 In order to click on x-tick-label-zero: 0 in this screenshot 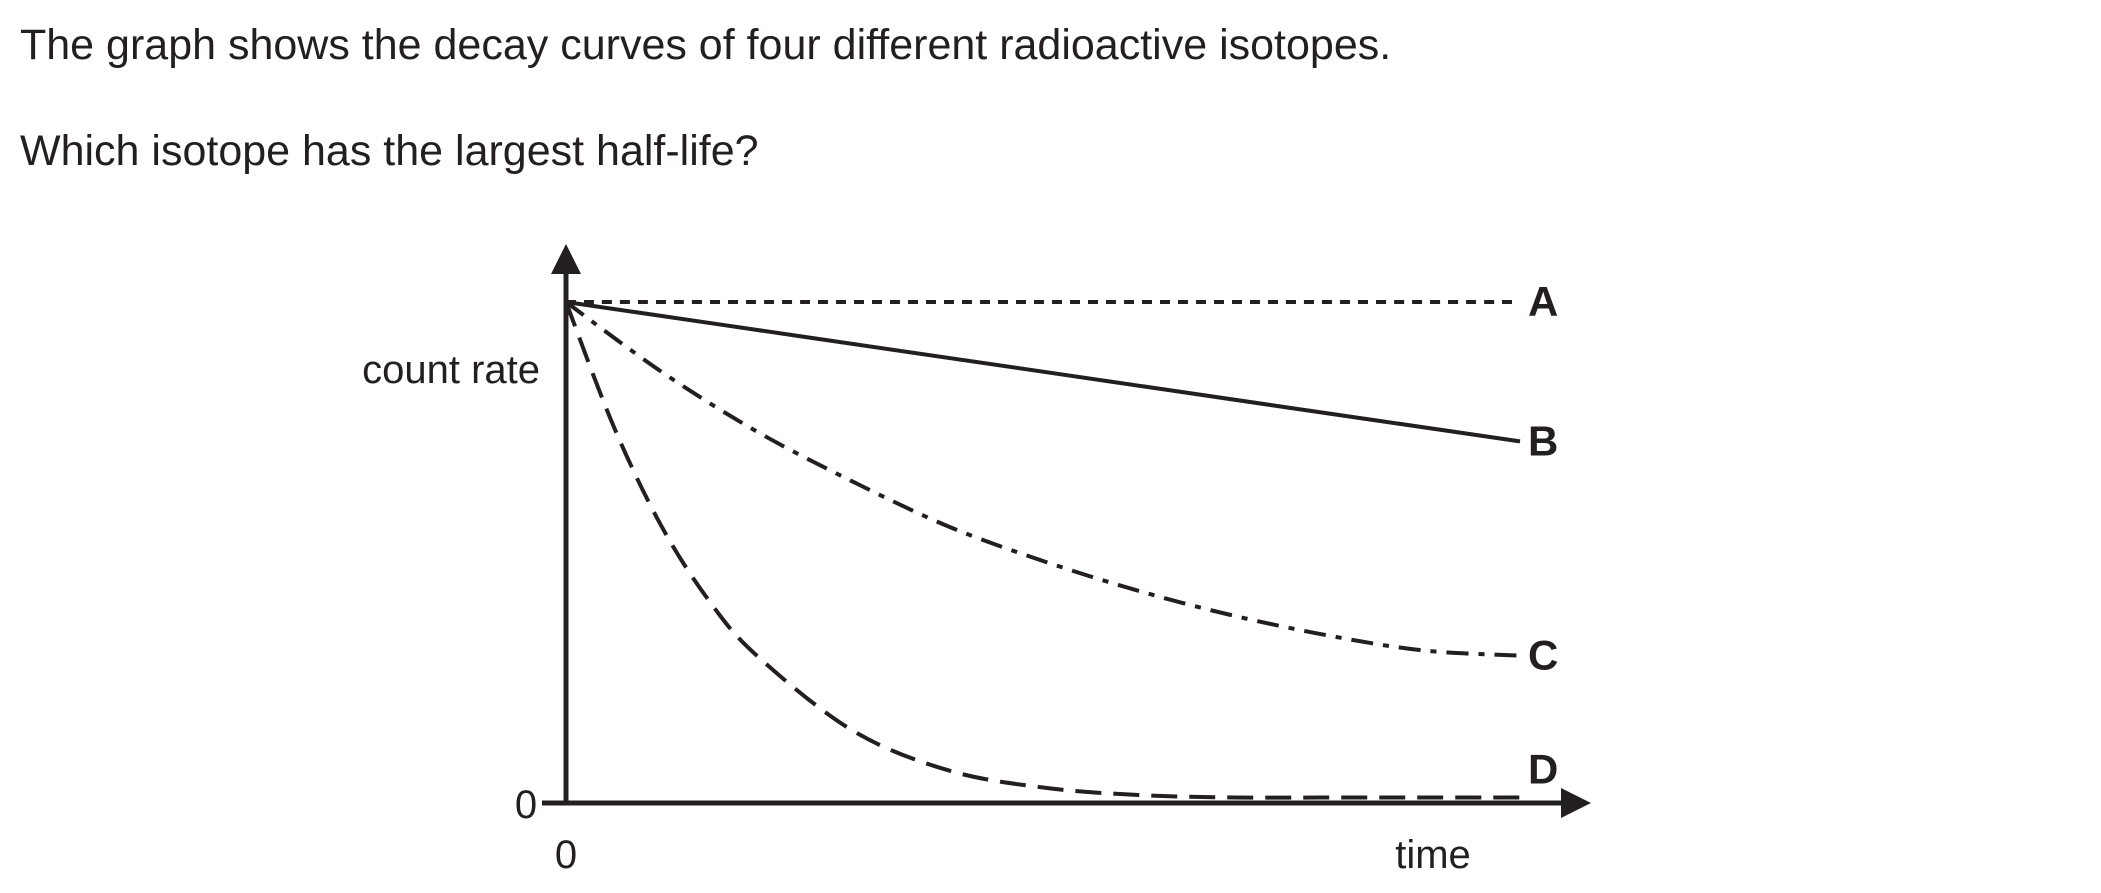, I will do `click(566, 855)`.